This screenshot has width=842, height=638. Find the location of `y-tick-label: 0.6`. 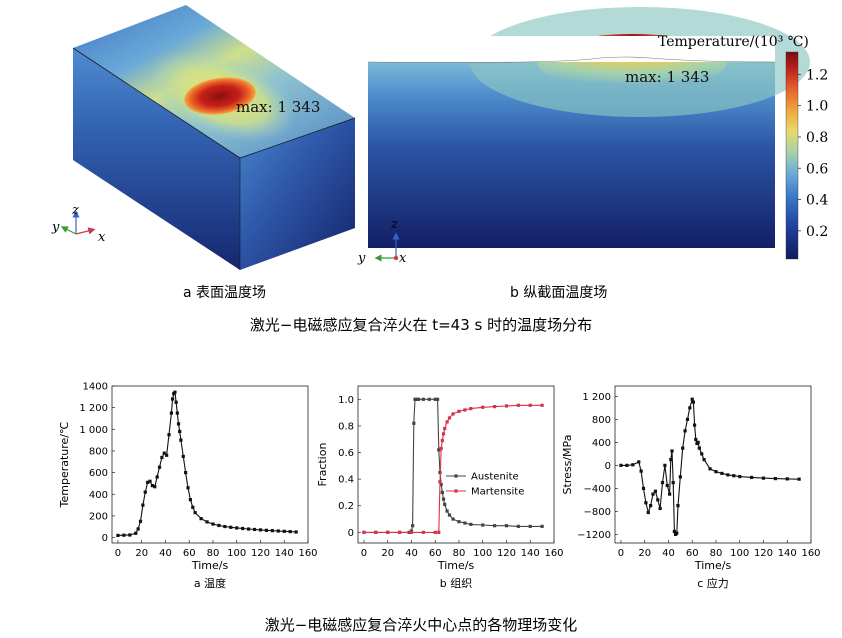

y-tick-label: 0.6 is located at coordinates (346, 453).